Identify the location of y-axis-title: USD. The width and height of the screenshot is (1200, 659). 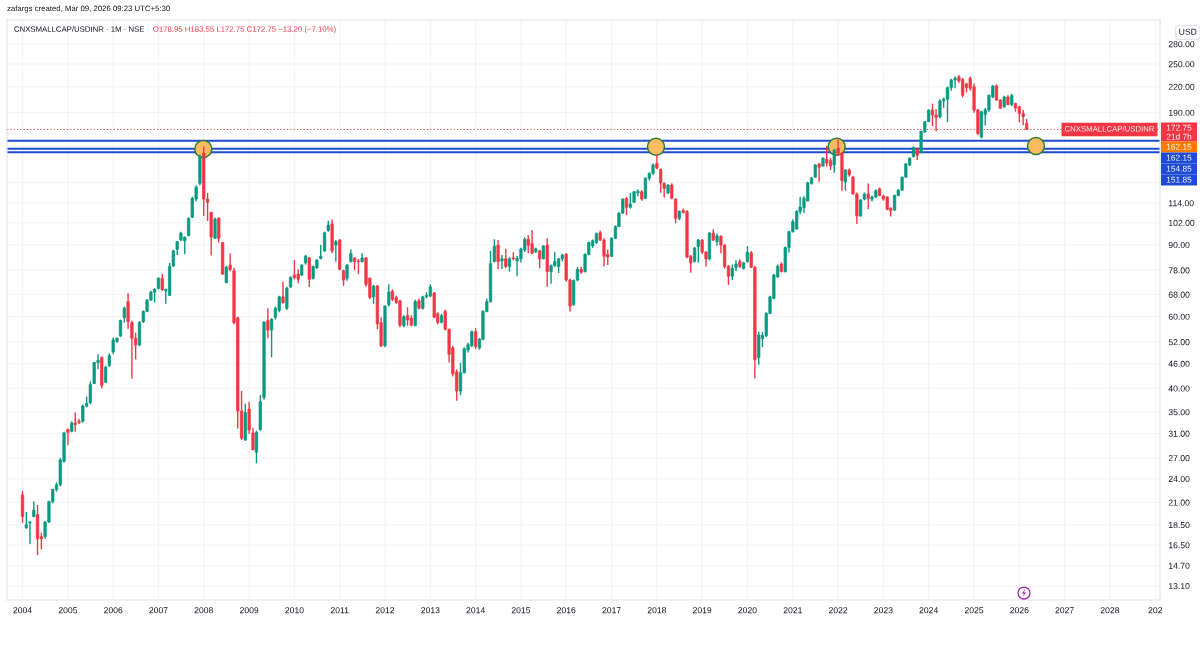
(1188, 31).